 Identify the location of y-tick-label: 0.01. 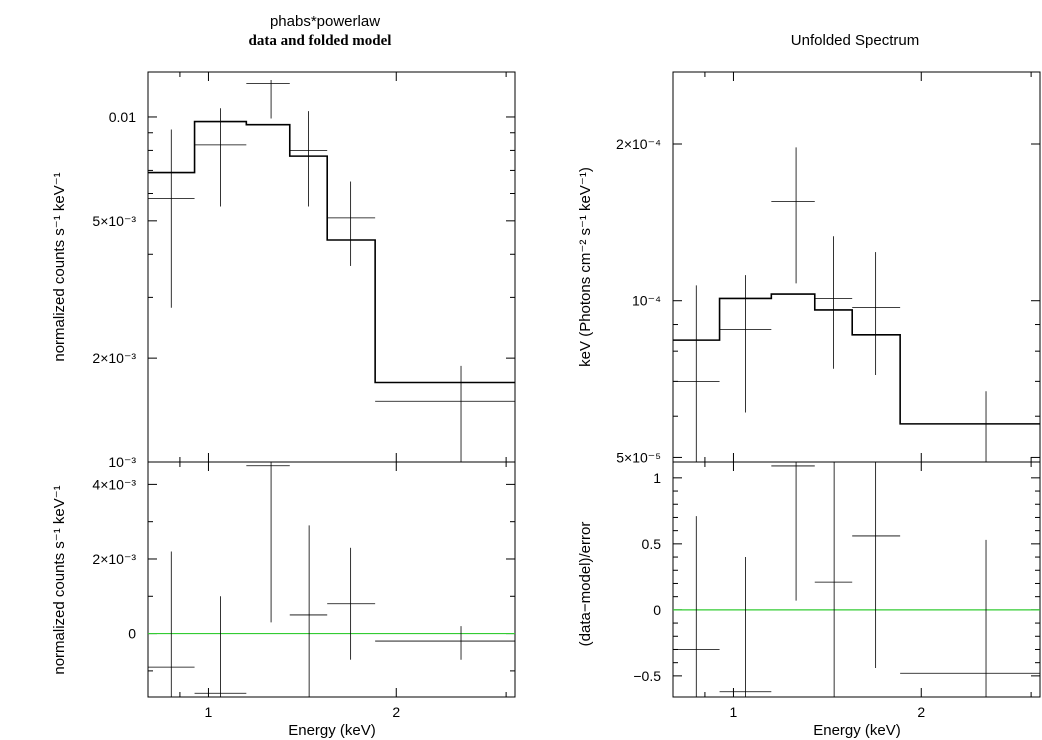
(122, 117).